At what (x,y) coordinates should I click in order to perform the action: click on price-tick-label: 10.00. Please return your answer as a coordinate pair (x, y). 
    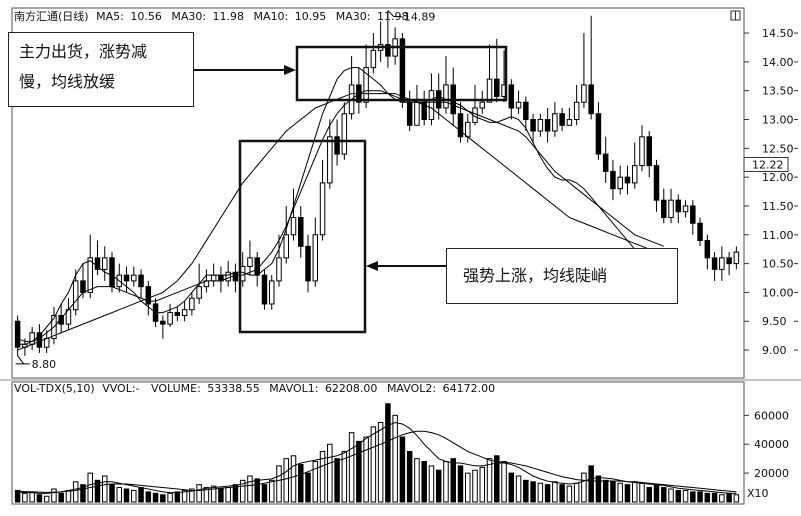
    Looking at the image, I should click on (778, 292).